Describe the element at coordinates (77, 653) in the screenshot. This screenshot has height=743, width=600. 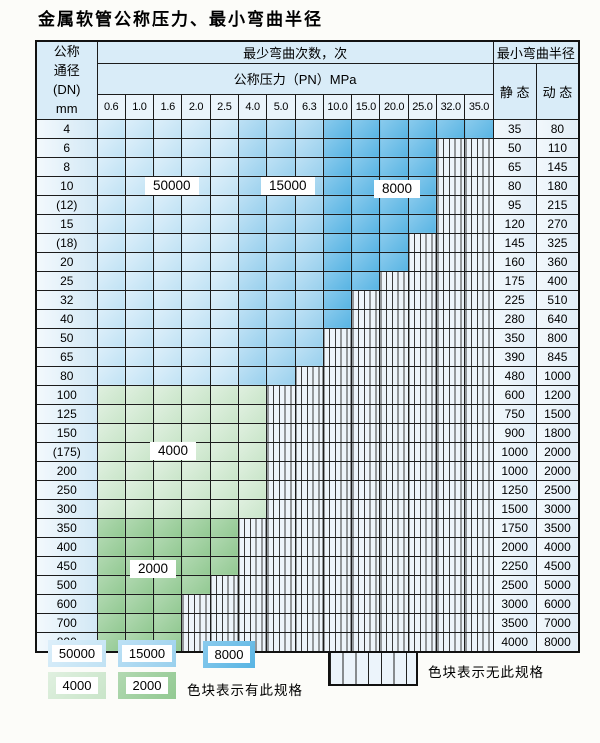
I see `legend-swatch-50000: 50000` at that location.